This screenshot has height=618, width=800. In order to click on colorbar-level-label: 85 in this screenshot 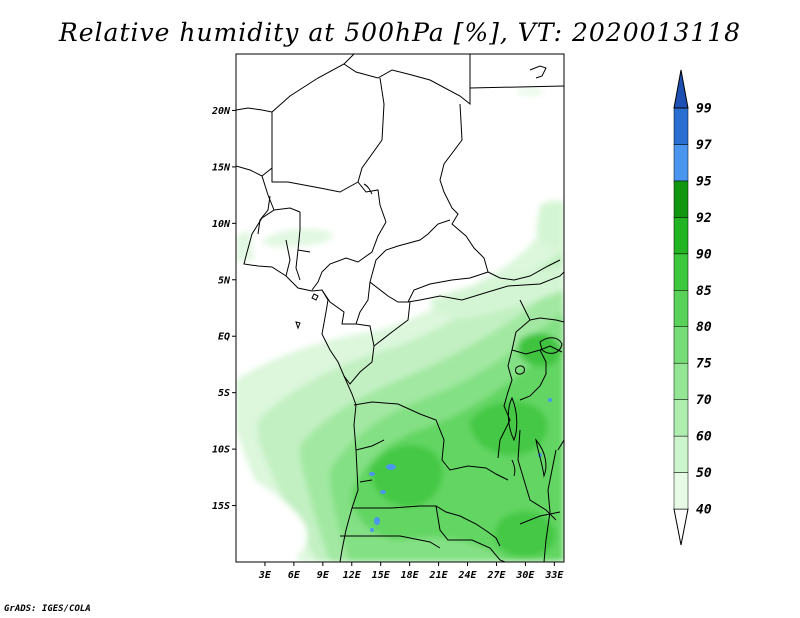, I will do `click(704, 291)`.